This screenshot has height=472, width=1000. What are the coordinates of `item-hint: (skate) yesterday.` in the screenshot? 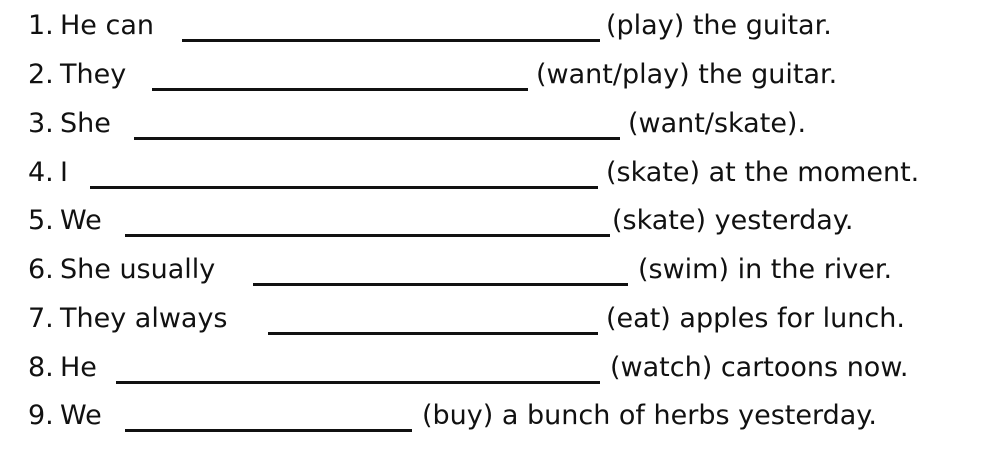 It's located at (733, 220).